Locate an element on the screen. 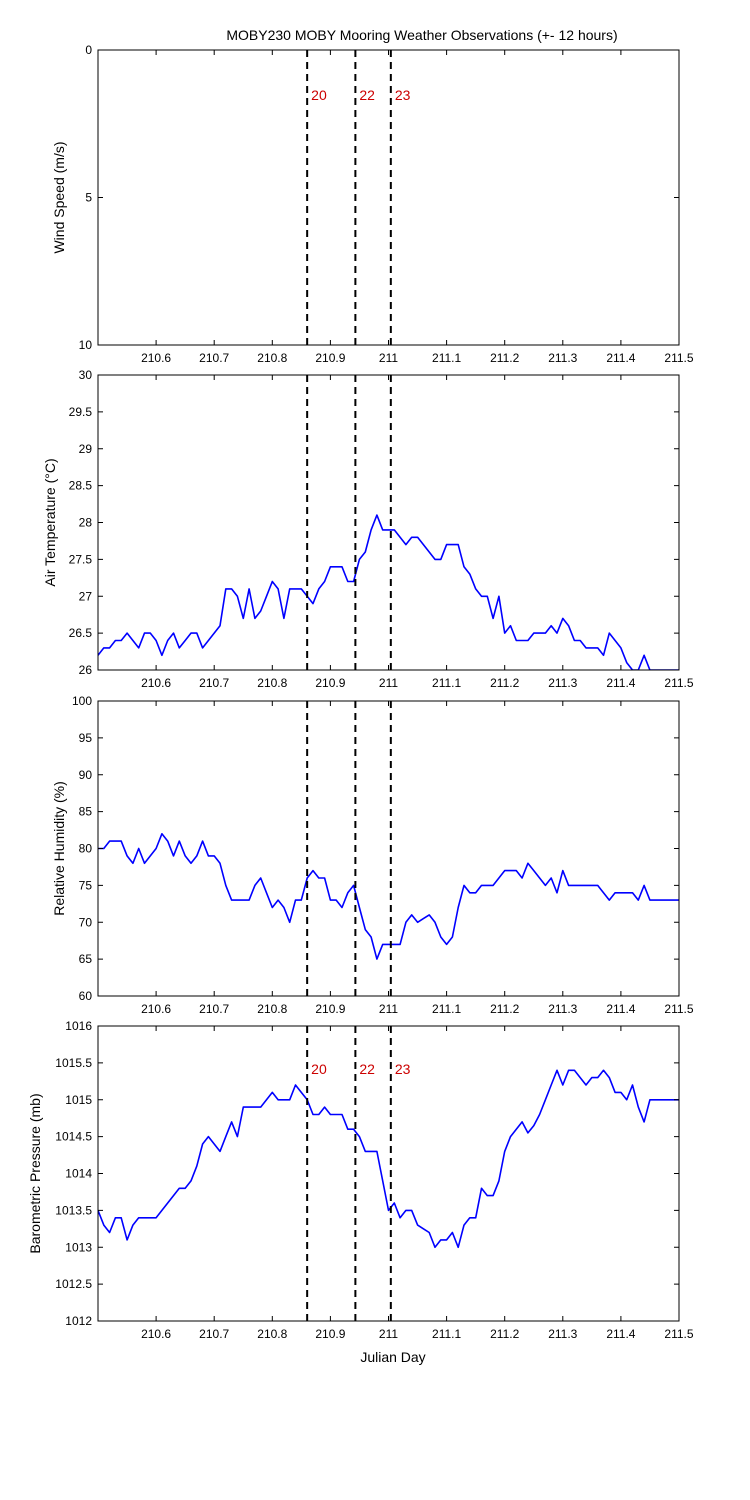  x-axis-label: Julian Day is located at coordinates (392, 1357).